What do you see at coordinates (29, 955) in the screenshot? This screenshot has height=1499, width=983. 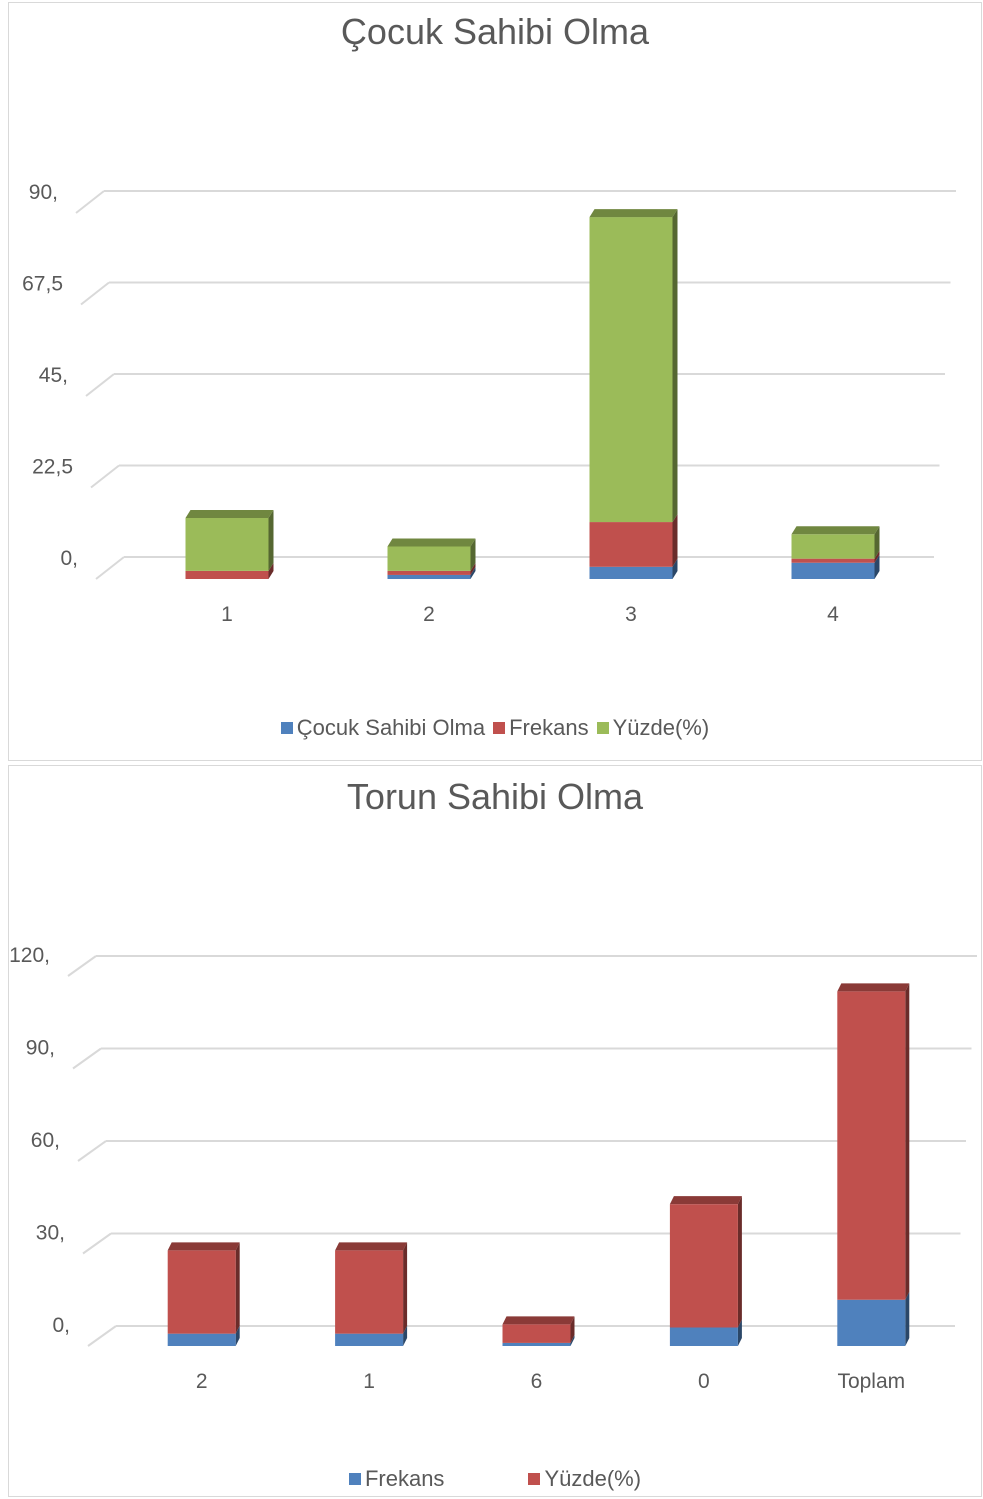 I see `y-tick-label: 120,` at bounding box center [29, 955].